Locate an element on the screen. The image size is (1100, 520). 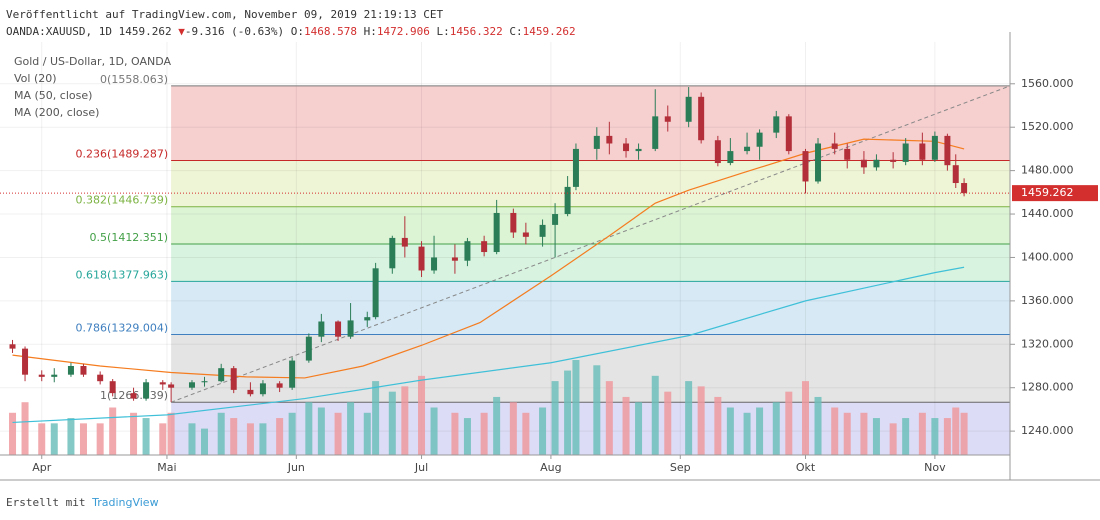
x-tick-label: Mai is located at coordinates (166, 467).